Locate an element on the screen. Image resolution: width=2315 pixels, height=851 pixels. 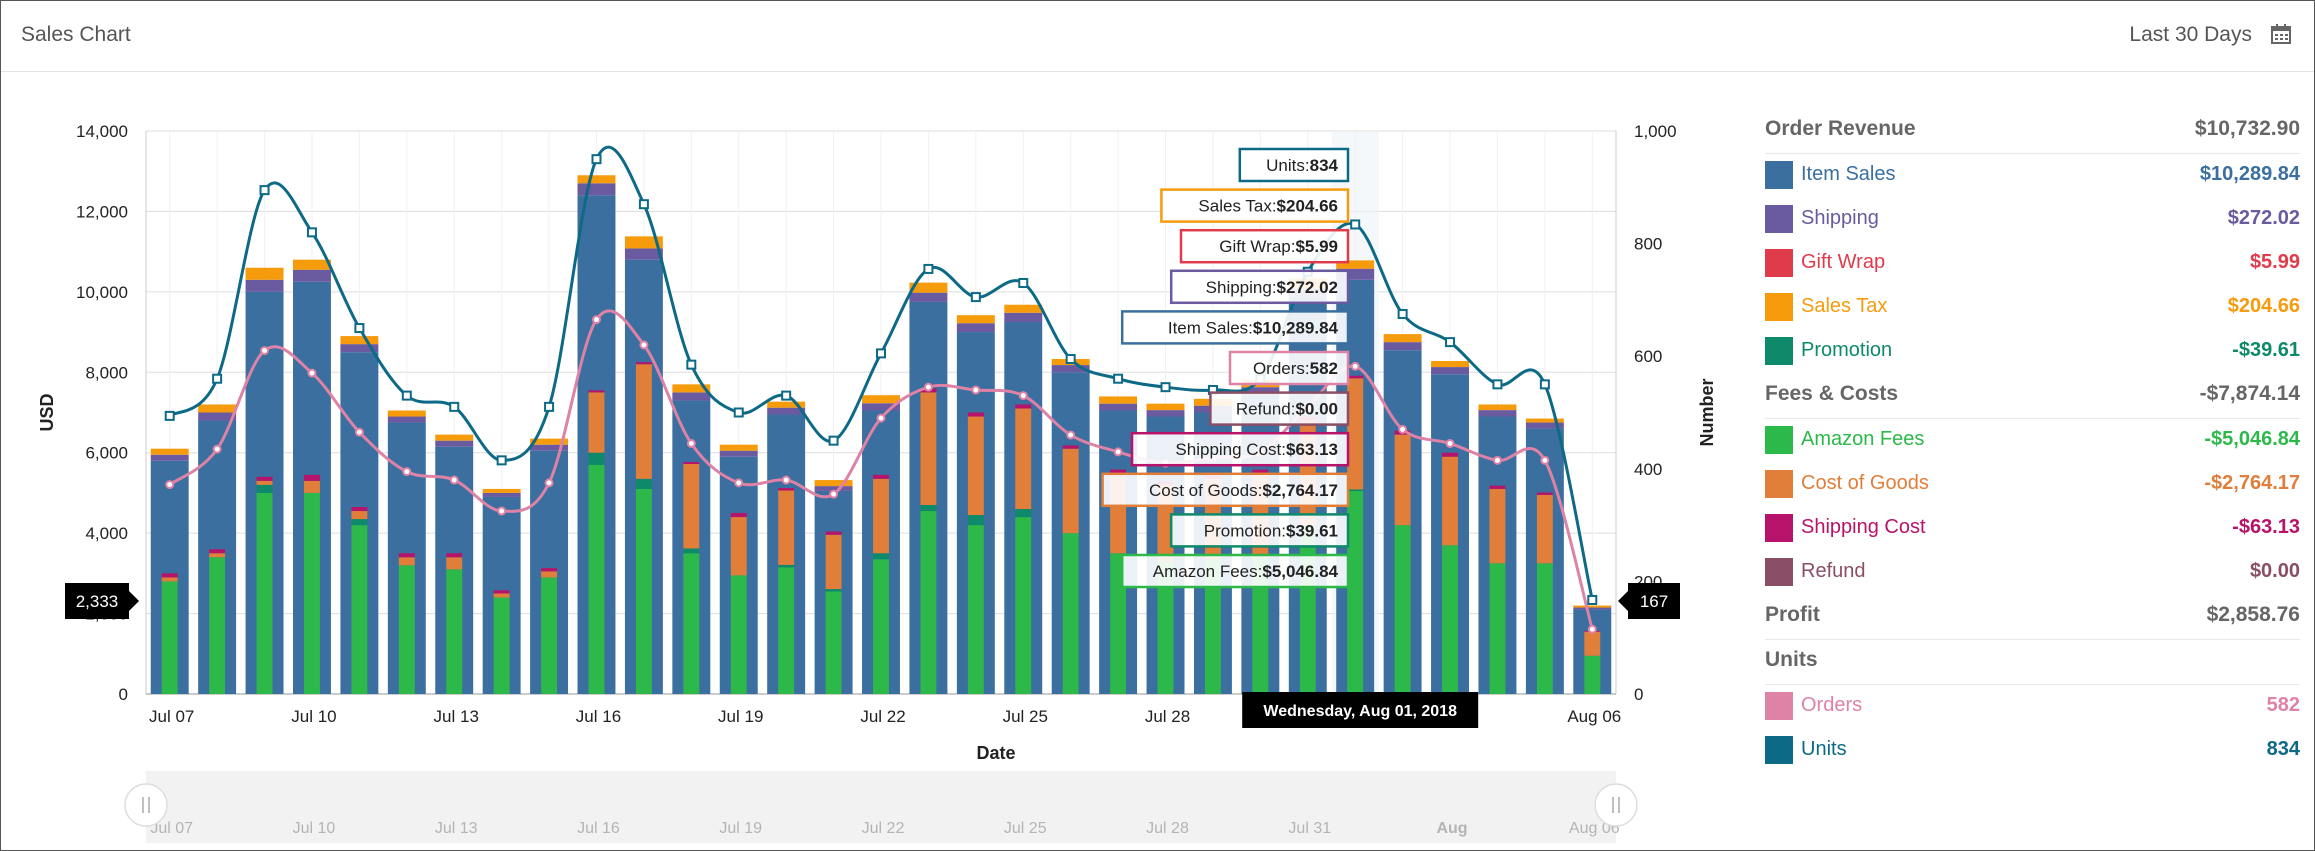
legend-item-shipping: Shipping $272.02 is located at coordinates (2032, 220).